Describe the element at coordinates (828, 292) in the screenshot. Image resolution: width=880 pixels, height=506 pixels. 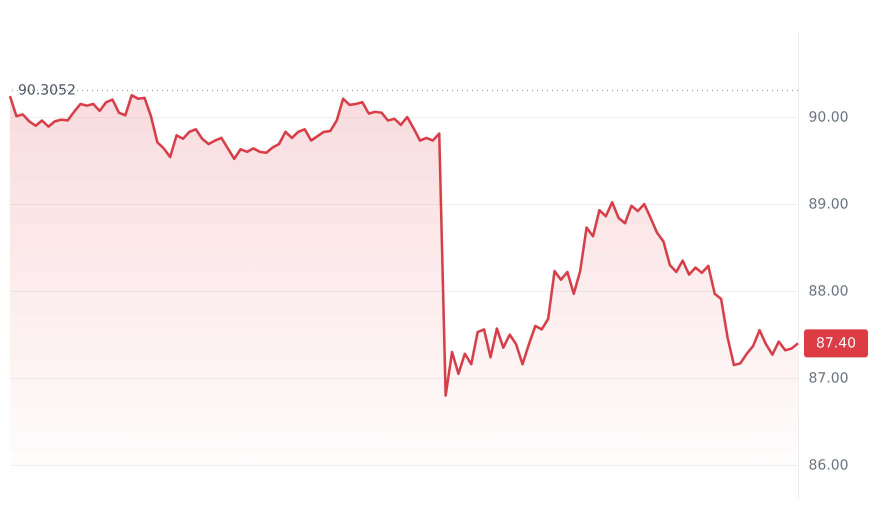
I see `y-tick-label: 88.00` at that location.